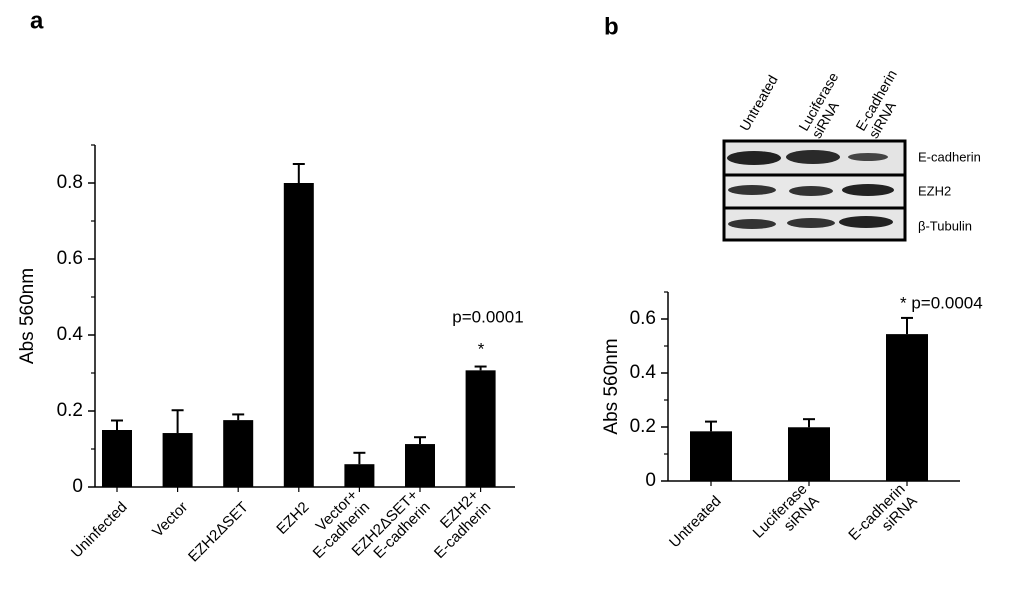 This screenshot has height=602, width=1009. What do you see at coordinates (481, 348) in the screenshot?
I see `annotation: *` at bounding box center [481, 348].